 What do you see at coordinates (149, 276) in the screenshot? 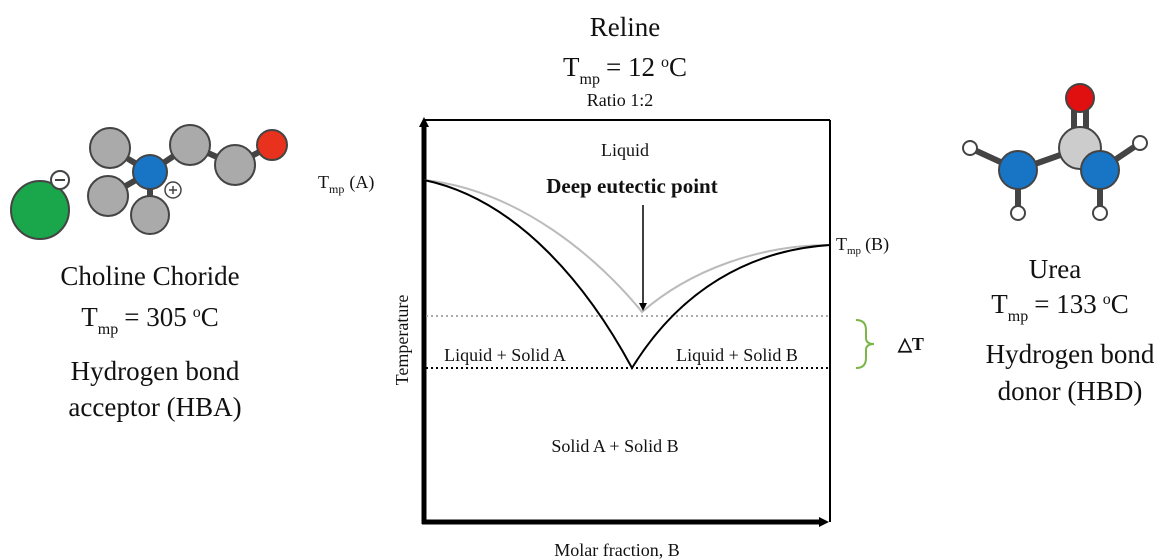
I see `left-name: Choline Choride` at bounding box center [149, 276].